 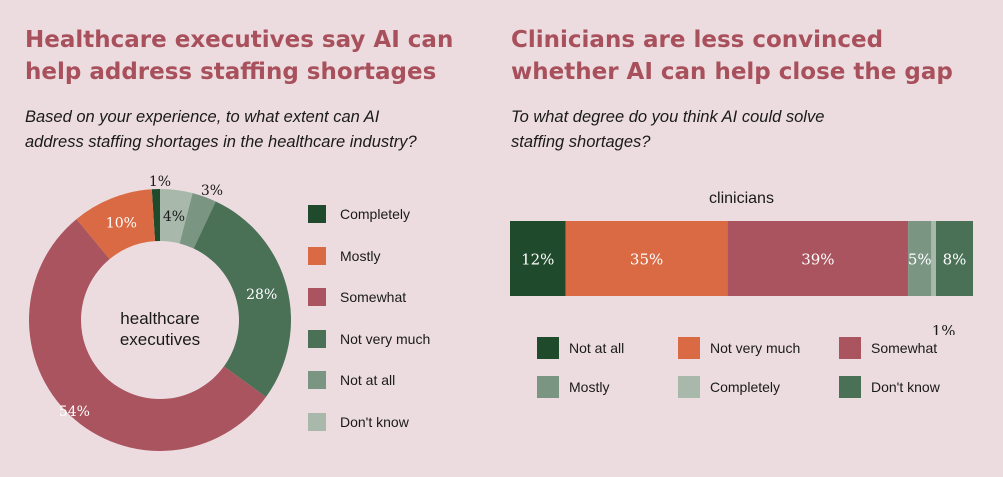 I want to click on donut-center-label: healthcare executives, so click(x=160, y=329).